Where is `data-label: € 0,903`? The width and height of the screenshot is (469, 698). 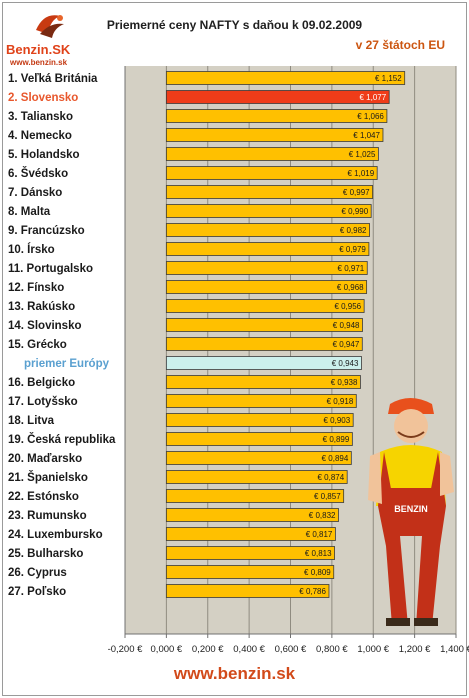
data-label: € 0,903 is located at coordinates (336, 420).